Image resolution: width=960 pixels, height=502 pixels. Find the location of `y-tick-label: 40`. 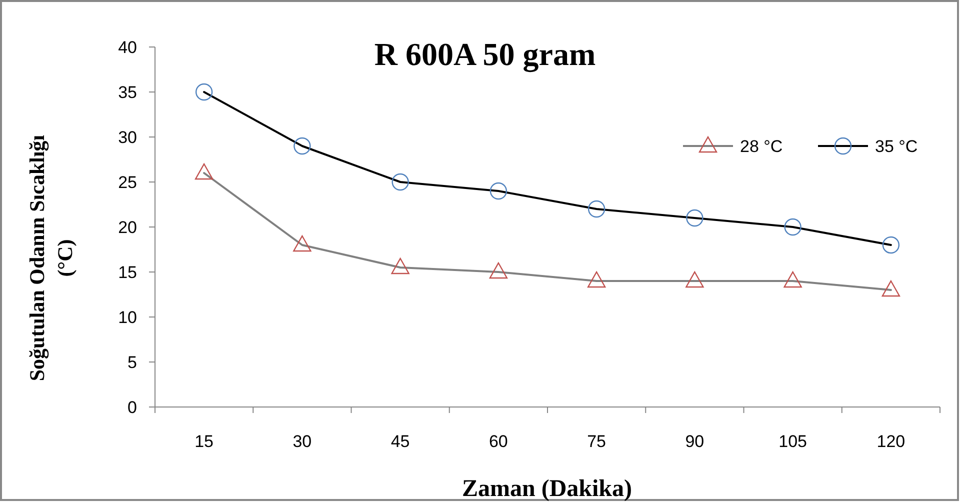

y-tick-label: 40 is located at coordinates (127, 47).